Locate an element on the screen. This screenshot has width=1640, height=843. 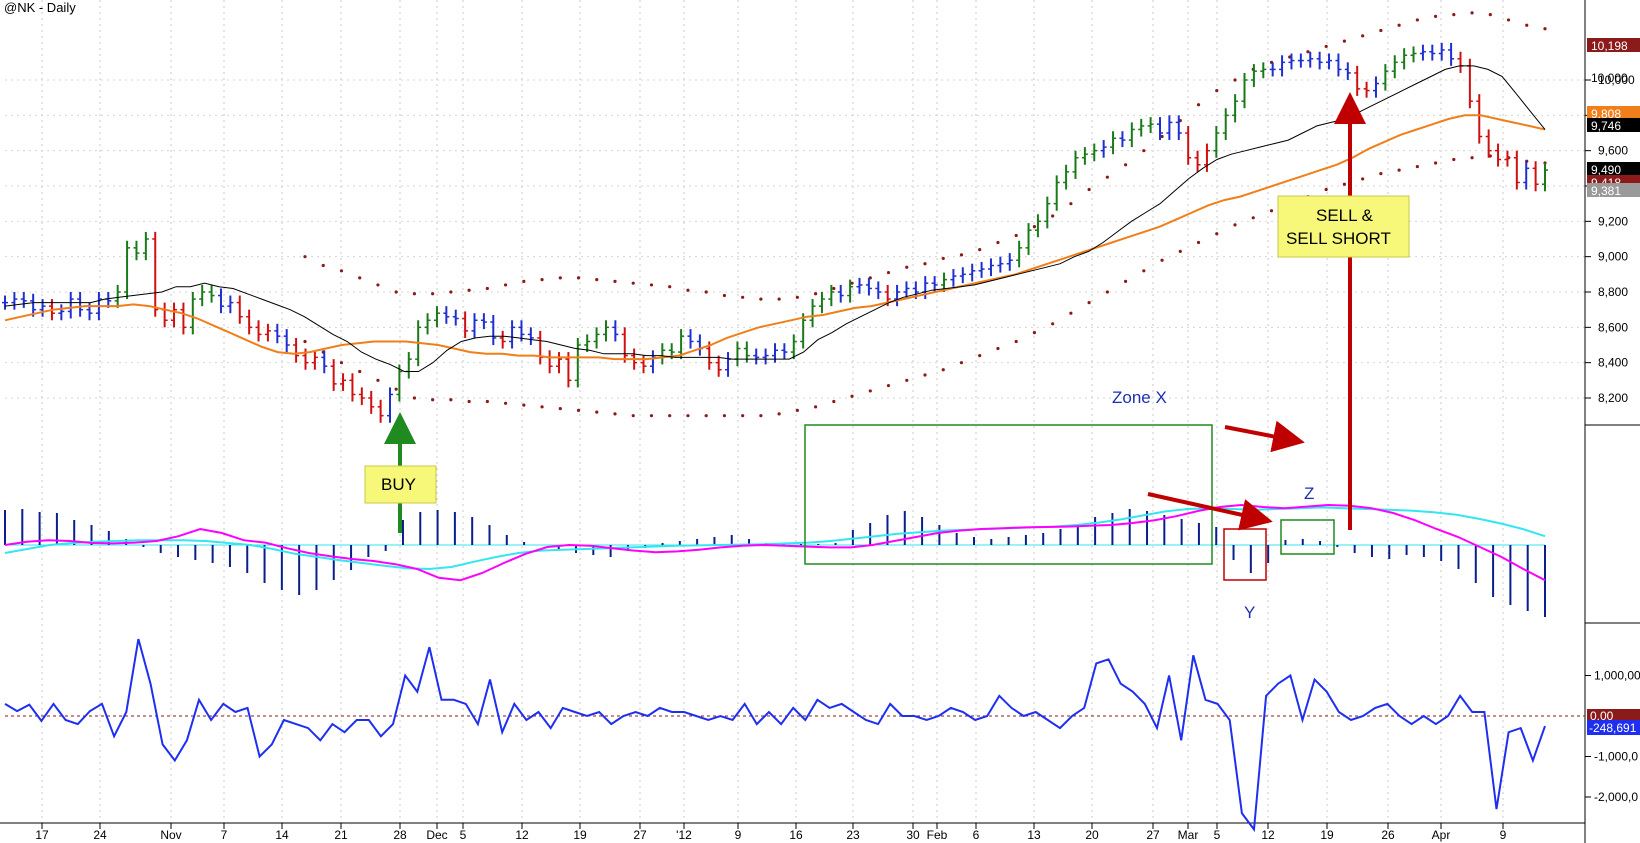
date-tick-label: 12 is located at coordinates (1268, 835).